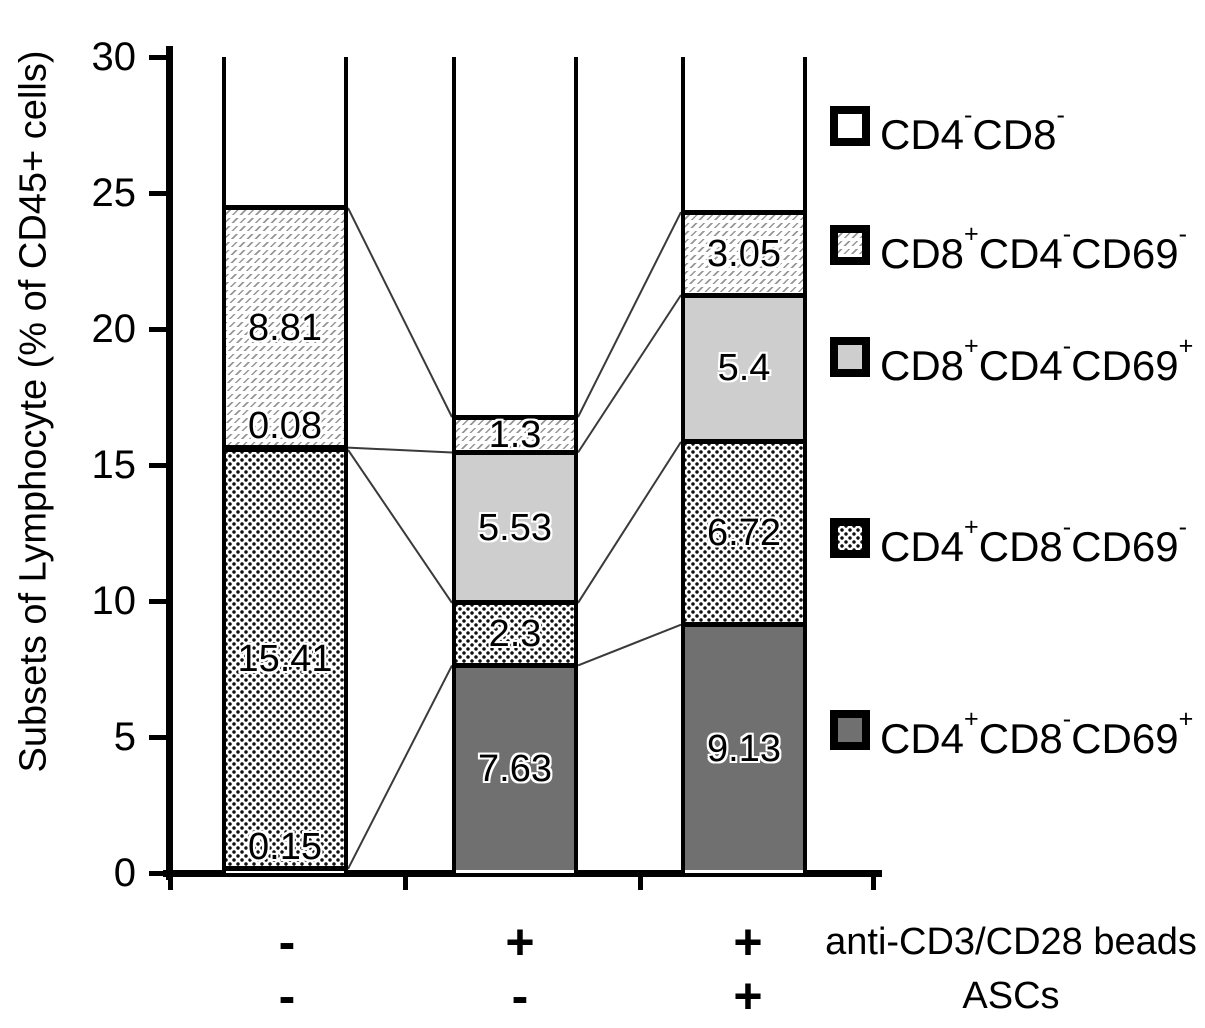  I want to click on condition-ascs-bar2: -, so click(520, 996).